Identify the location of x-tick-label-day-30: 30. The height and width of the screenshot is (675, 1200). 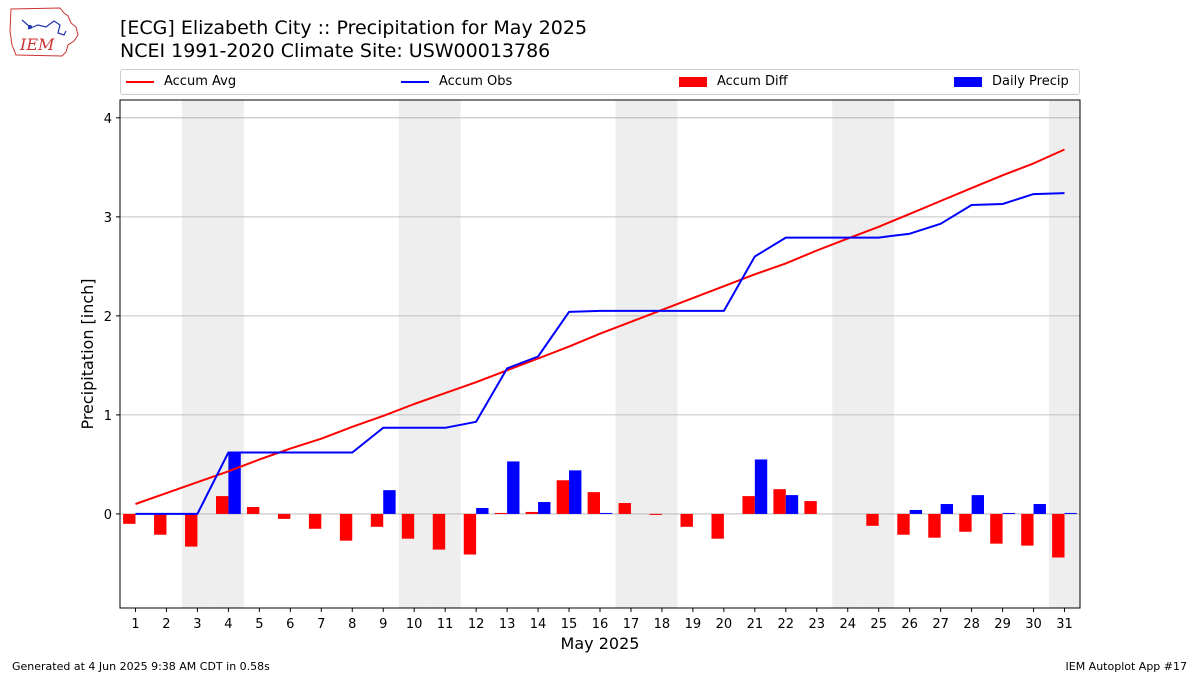
(1033, 624).